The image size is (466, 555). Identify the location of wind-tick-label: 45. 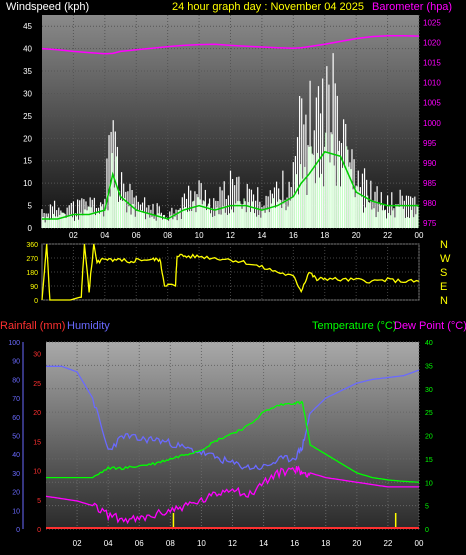
(27, 26).